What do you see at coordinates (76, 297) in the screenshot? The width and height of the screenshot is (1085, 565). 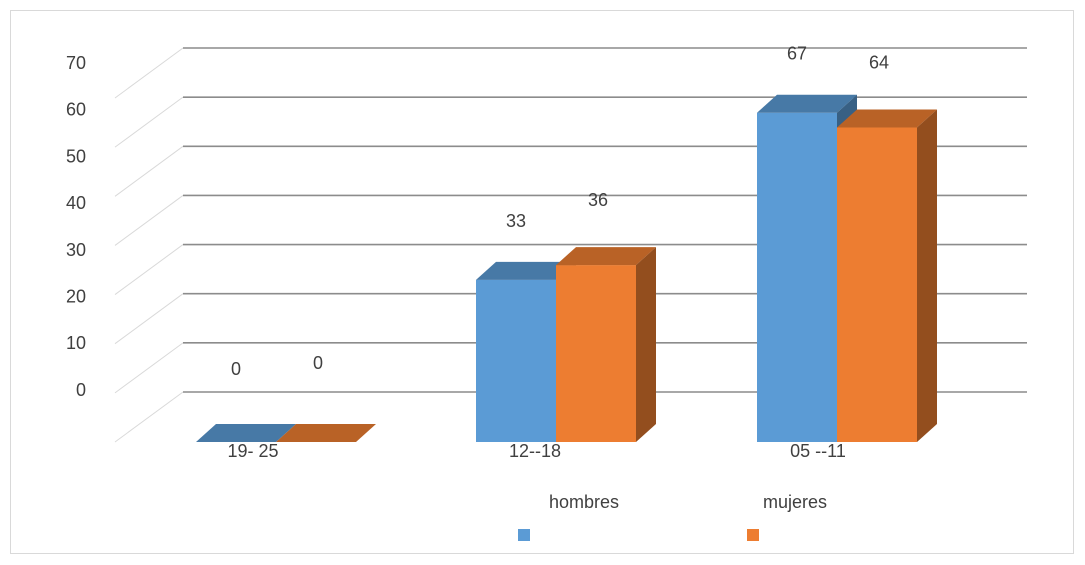 I see `y-tick-label: 20` at bounding box center [76, 297].